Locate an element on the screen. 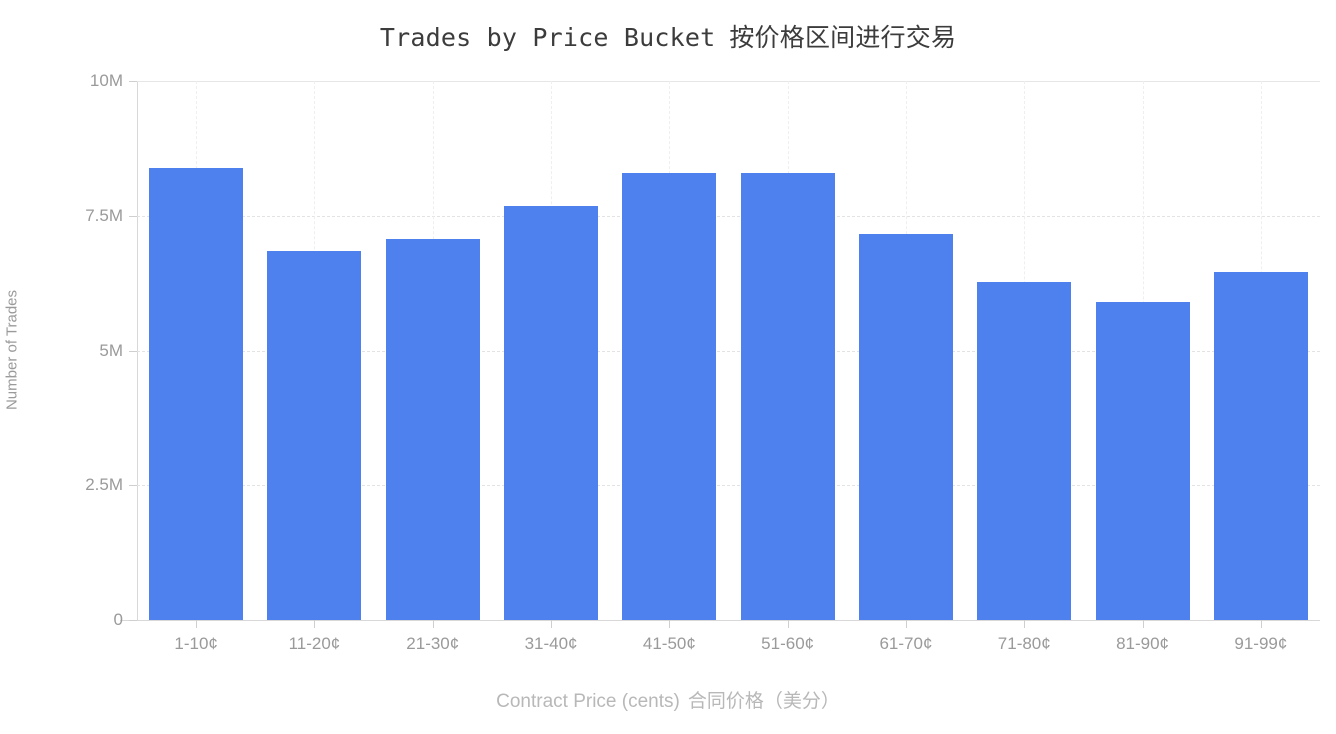 The height and width of the screenshot is (734, 1336). x-axis-tick-label: 31-40¢ is located at coordinates (551, 643).